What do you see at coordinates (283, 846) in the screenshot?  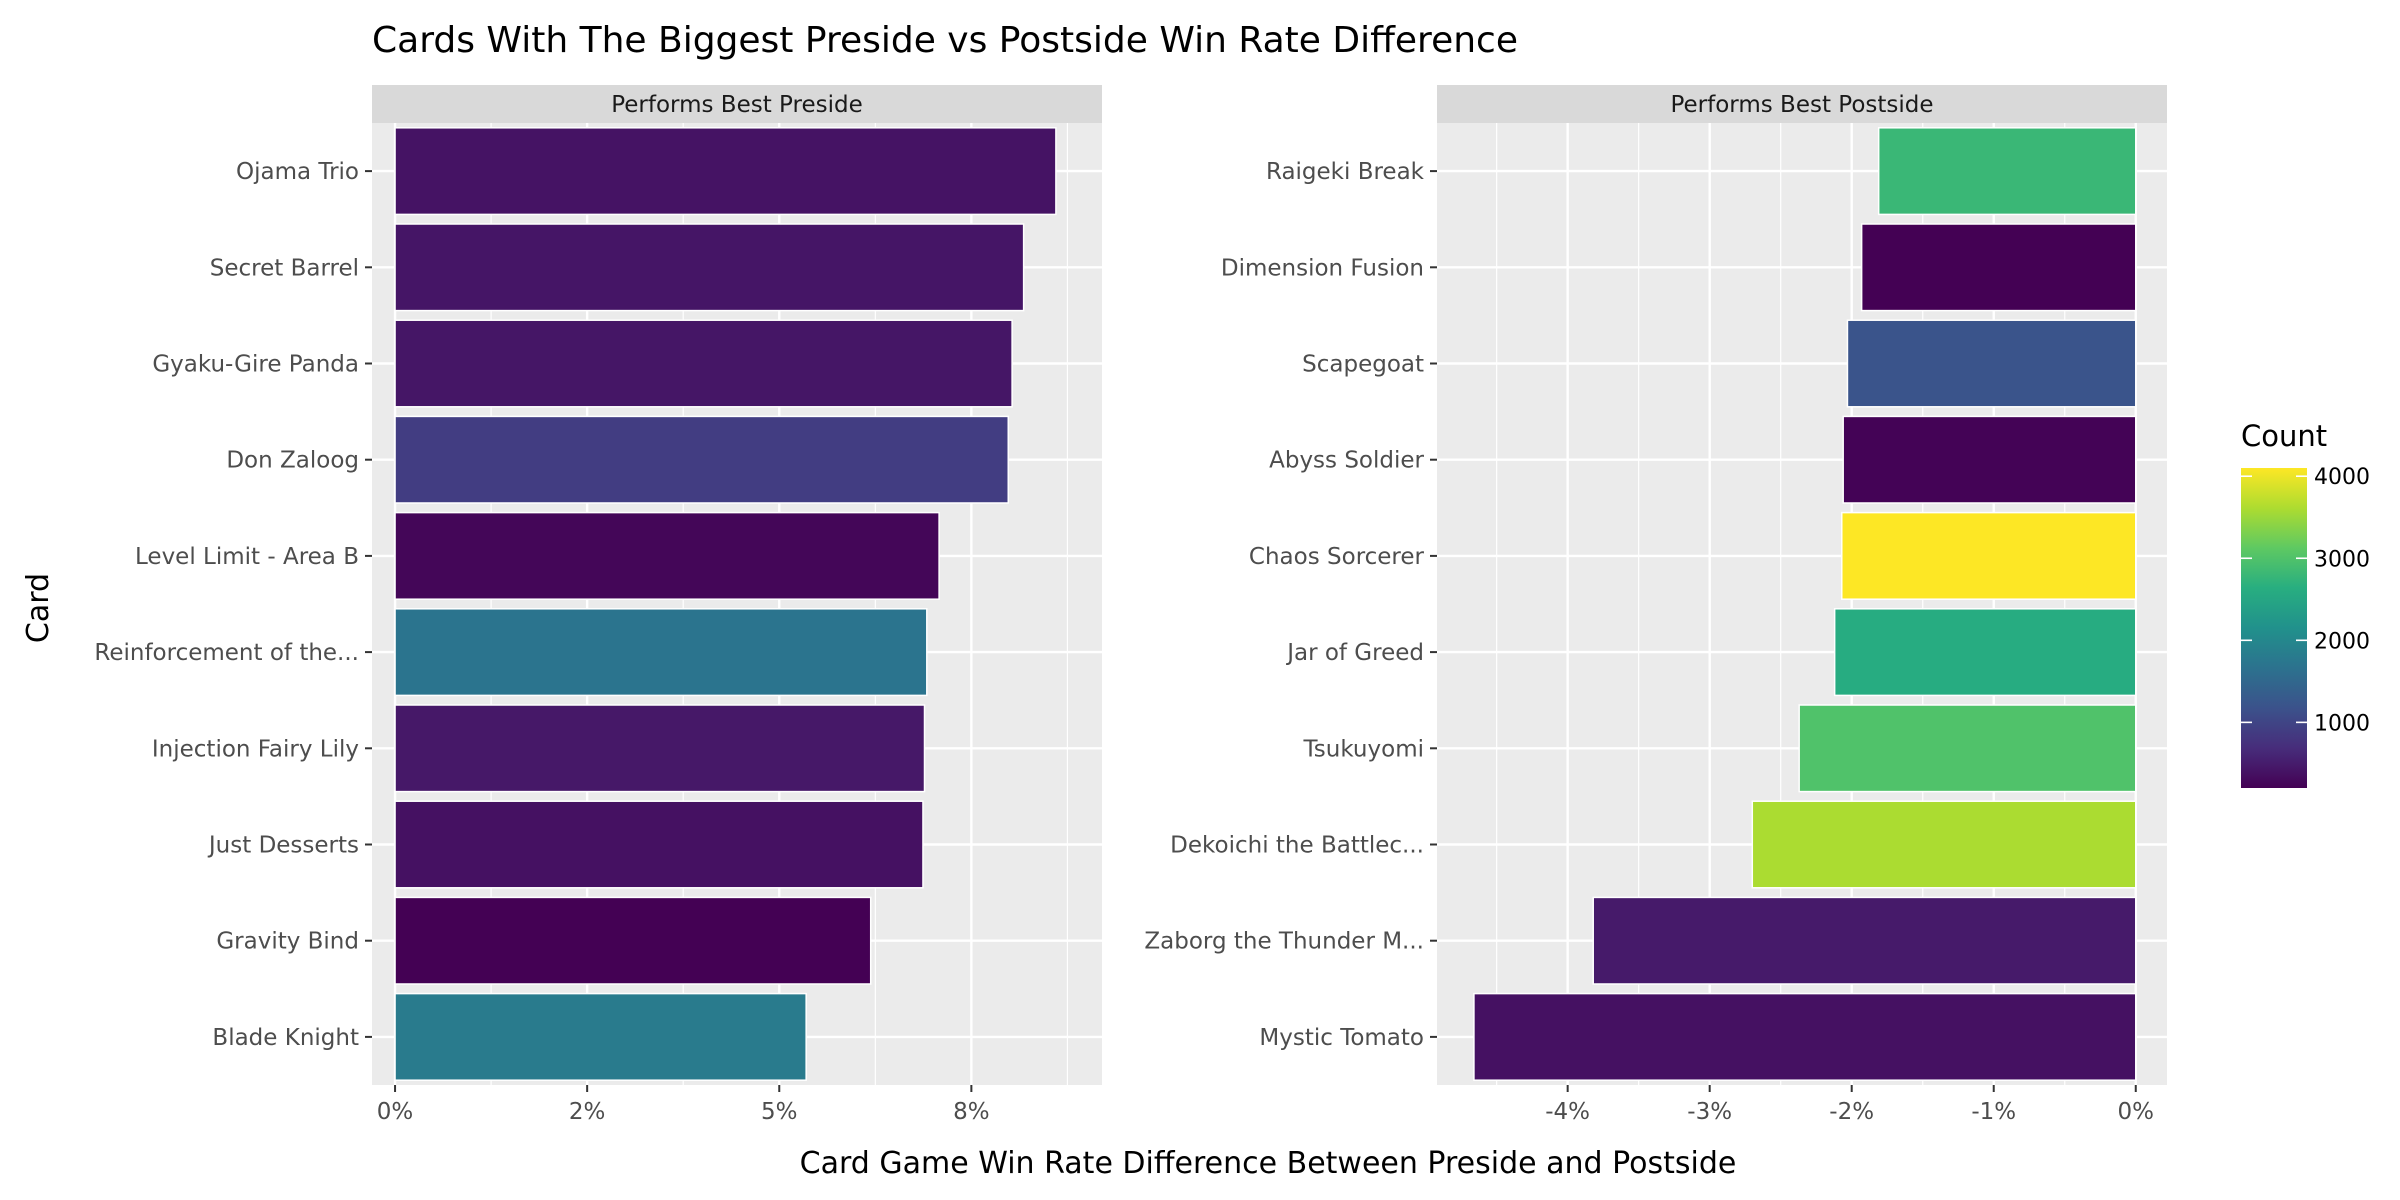 I see `y-tick-label: Just Desserts` at bounding box center [283, 846].